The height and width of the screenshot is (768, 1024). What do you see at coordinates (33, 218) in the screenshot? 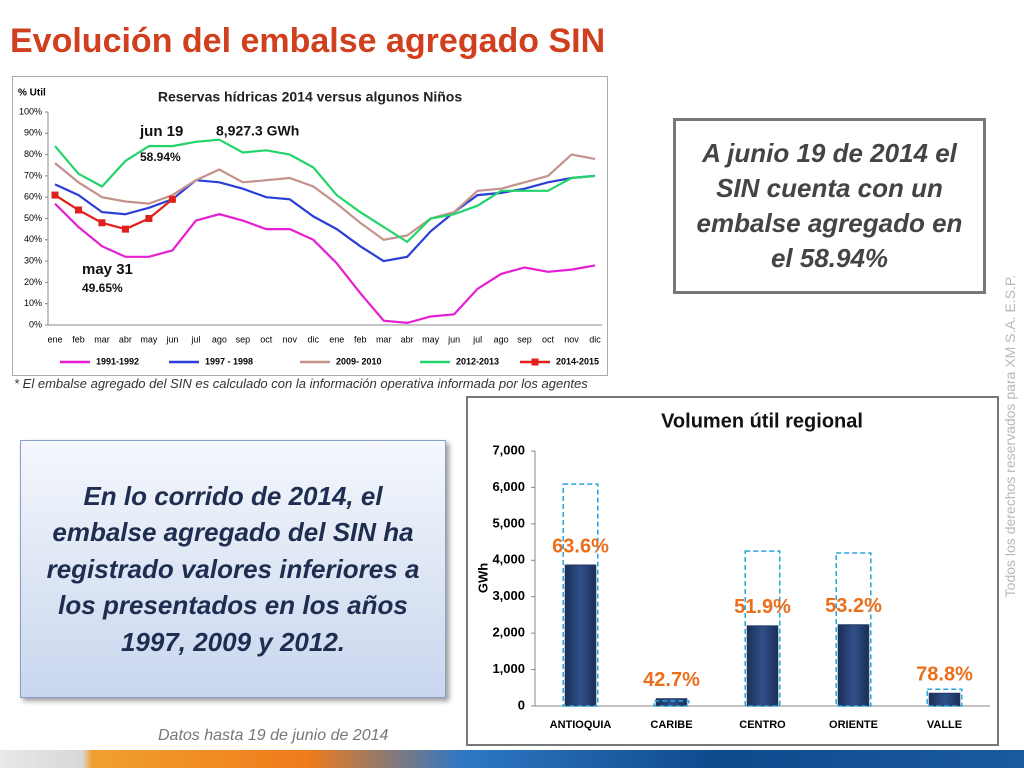
I see `y-tick-label: 50%` at bounding box center [33, 218].